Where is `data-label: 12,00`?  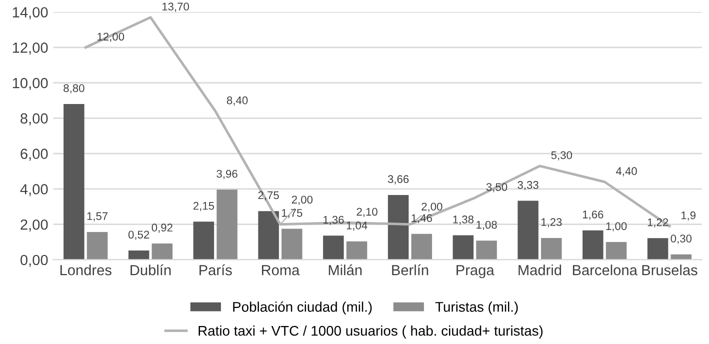
data-label: 12,00 is located at coordinates (111, 37).